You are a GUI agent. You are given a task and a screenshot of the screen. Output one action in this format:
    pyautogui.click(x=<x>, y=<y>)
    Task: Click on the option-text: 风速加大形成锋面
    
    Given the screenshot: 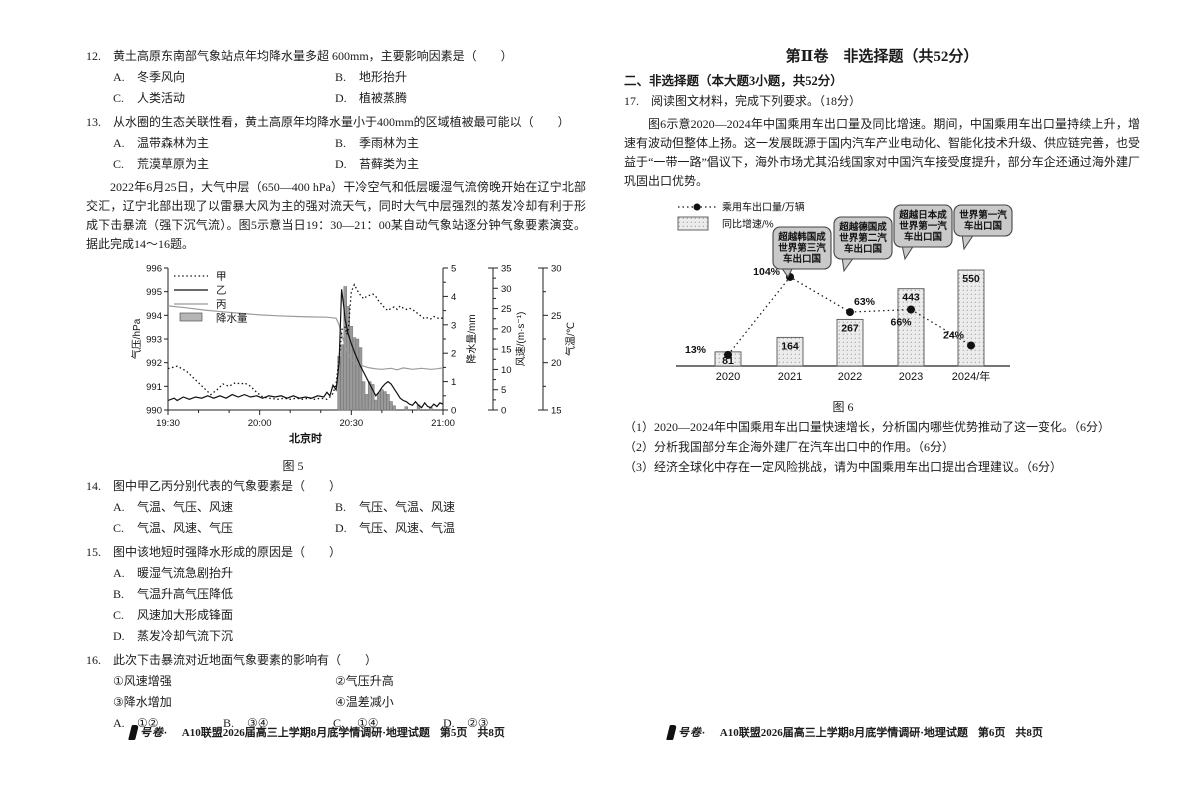 What is the action you would take?
    pyautogui.click(x=185, y=615)
    